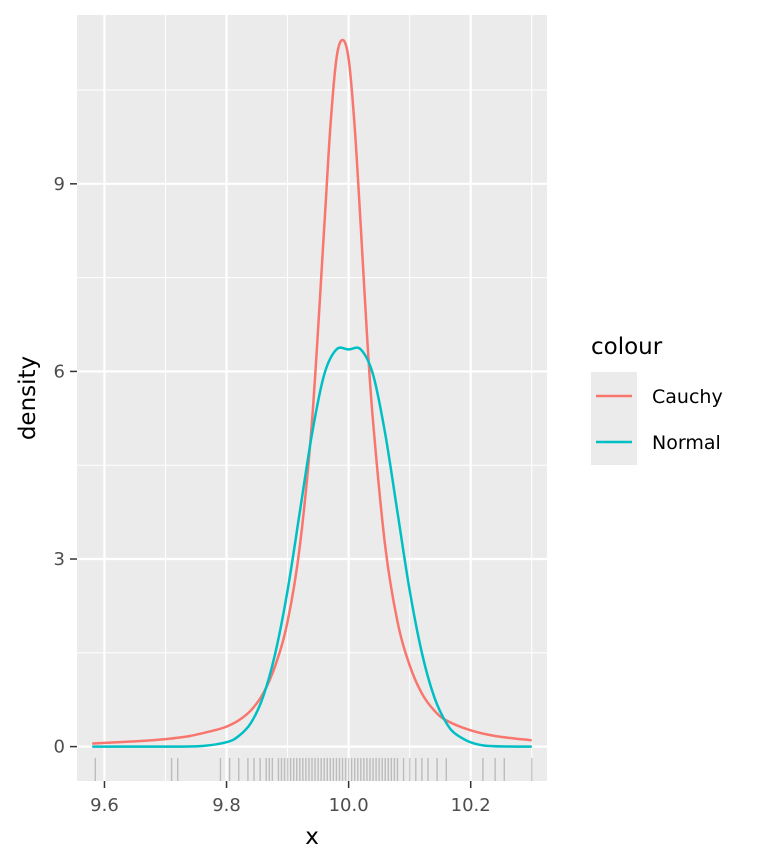  What do you see at coordinates (312, 837) in the screenshot?
I see `x-axis-title: x` at bounding box center [312, 837].